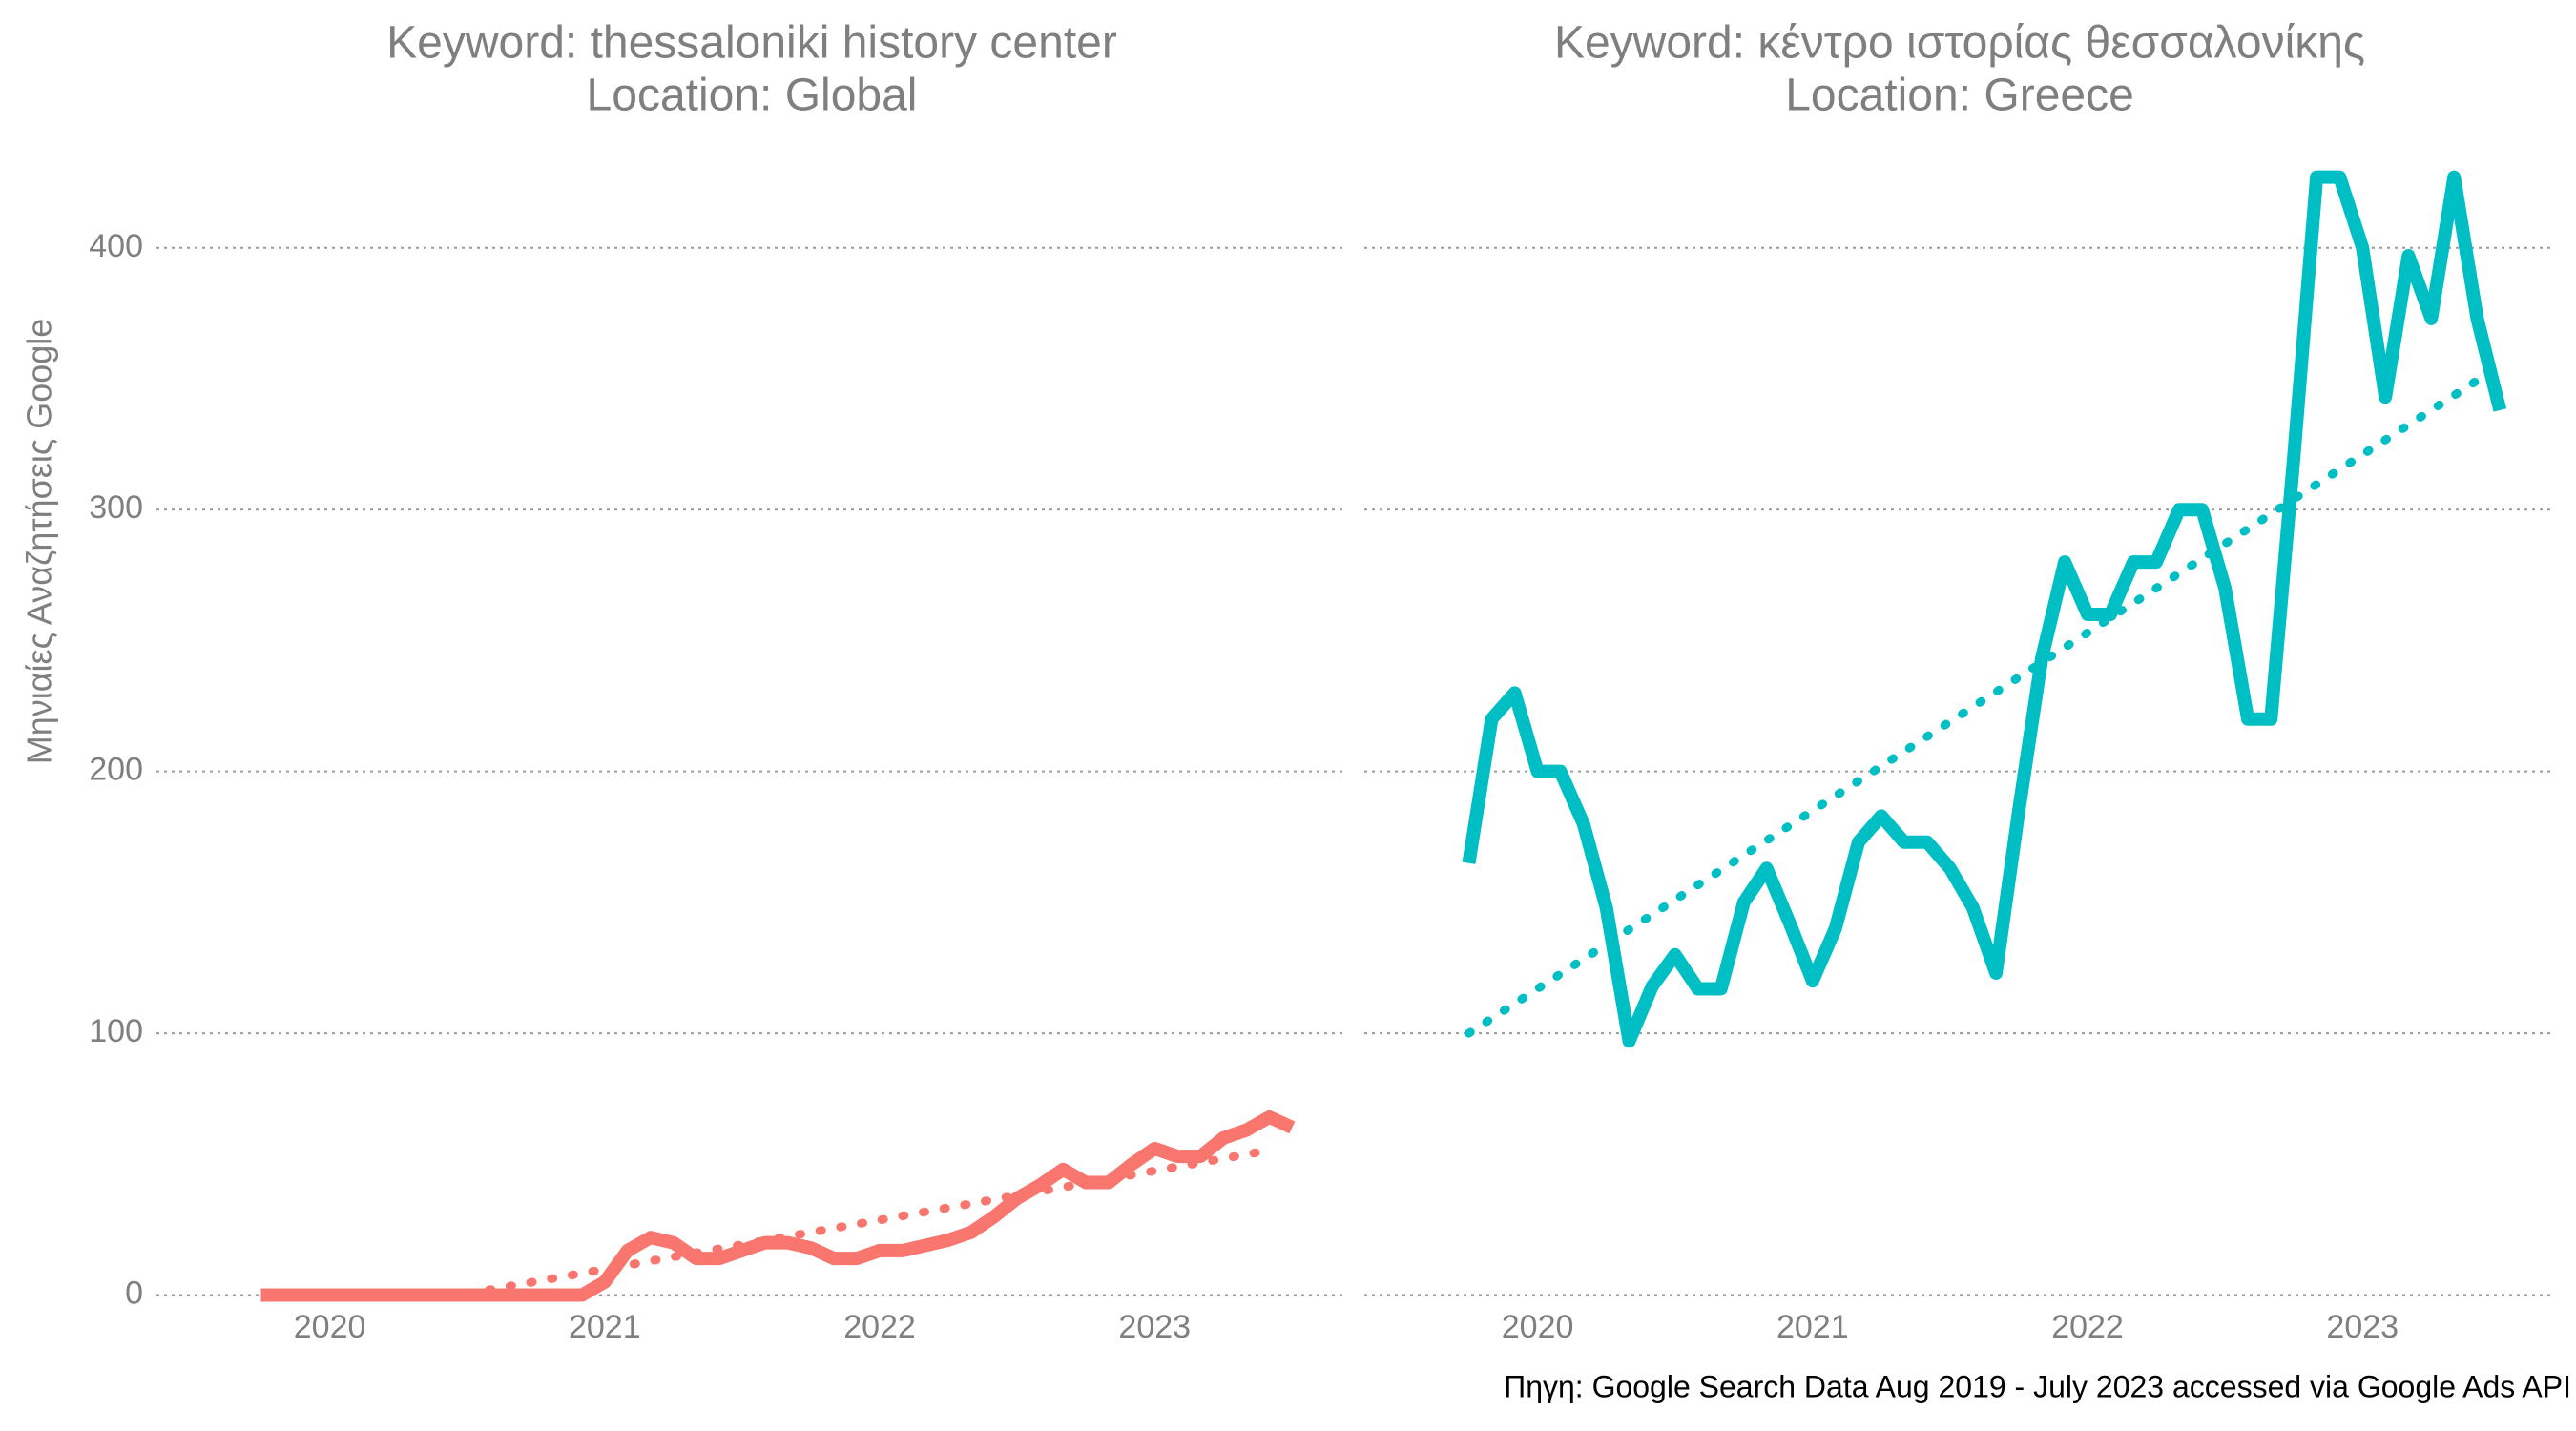  I want to click on trend-line, so click(877, 1221).